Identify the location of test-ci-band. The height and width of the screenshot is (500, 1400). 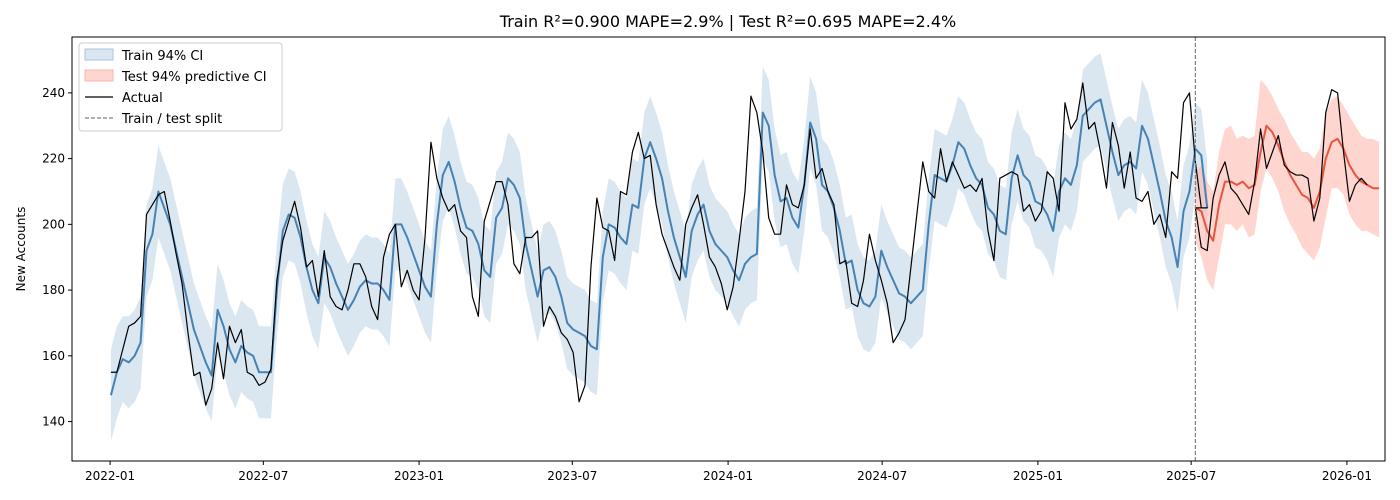
(1287, 185).